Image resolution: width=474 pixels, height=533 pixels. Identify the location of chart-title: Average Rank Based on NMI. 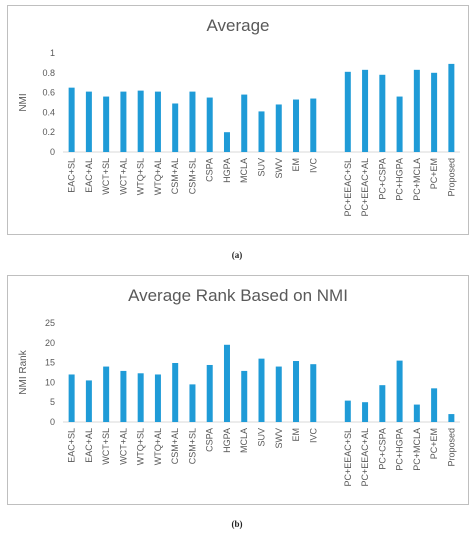
(238, 295).